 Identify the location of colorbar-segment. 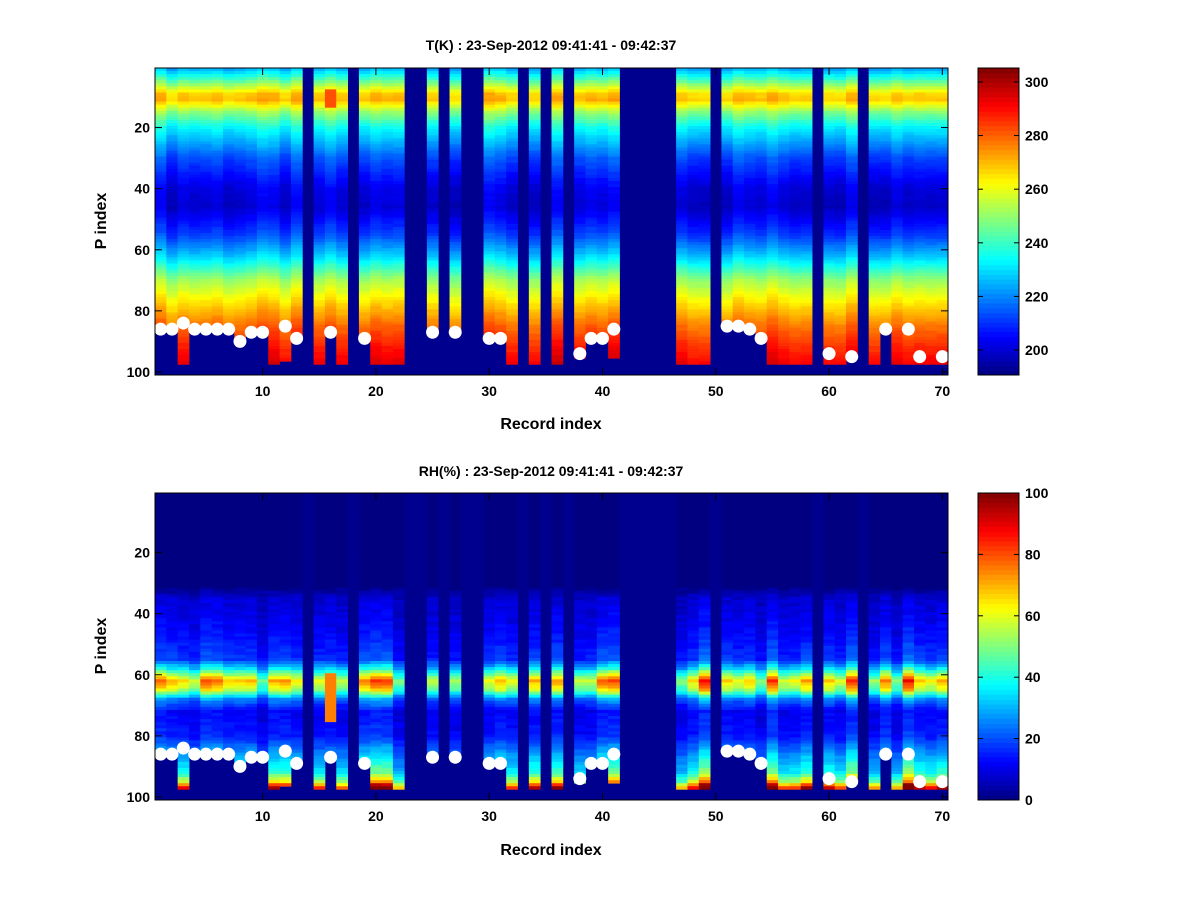
(998, 305).